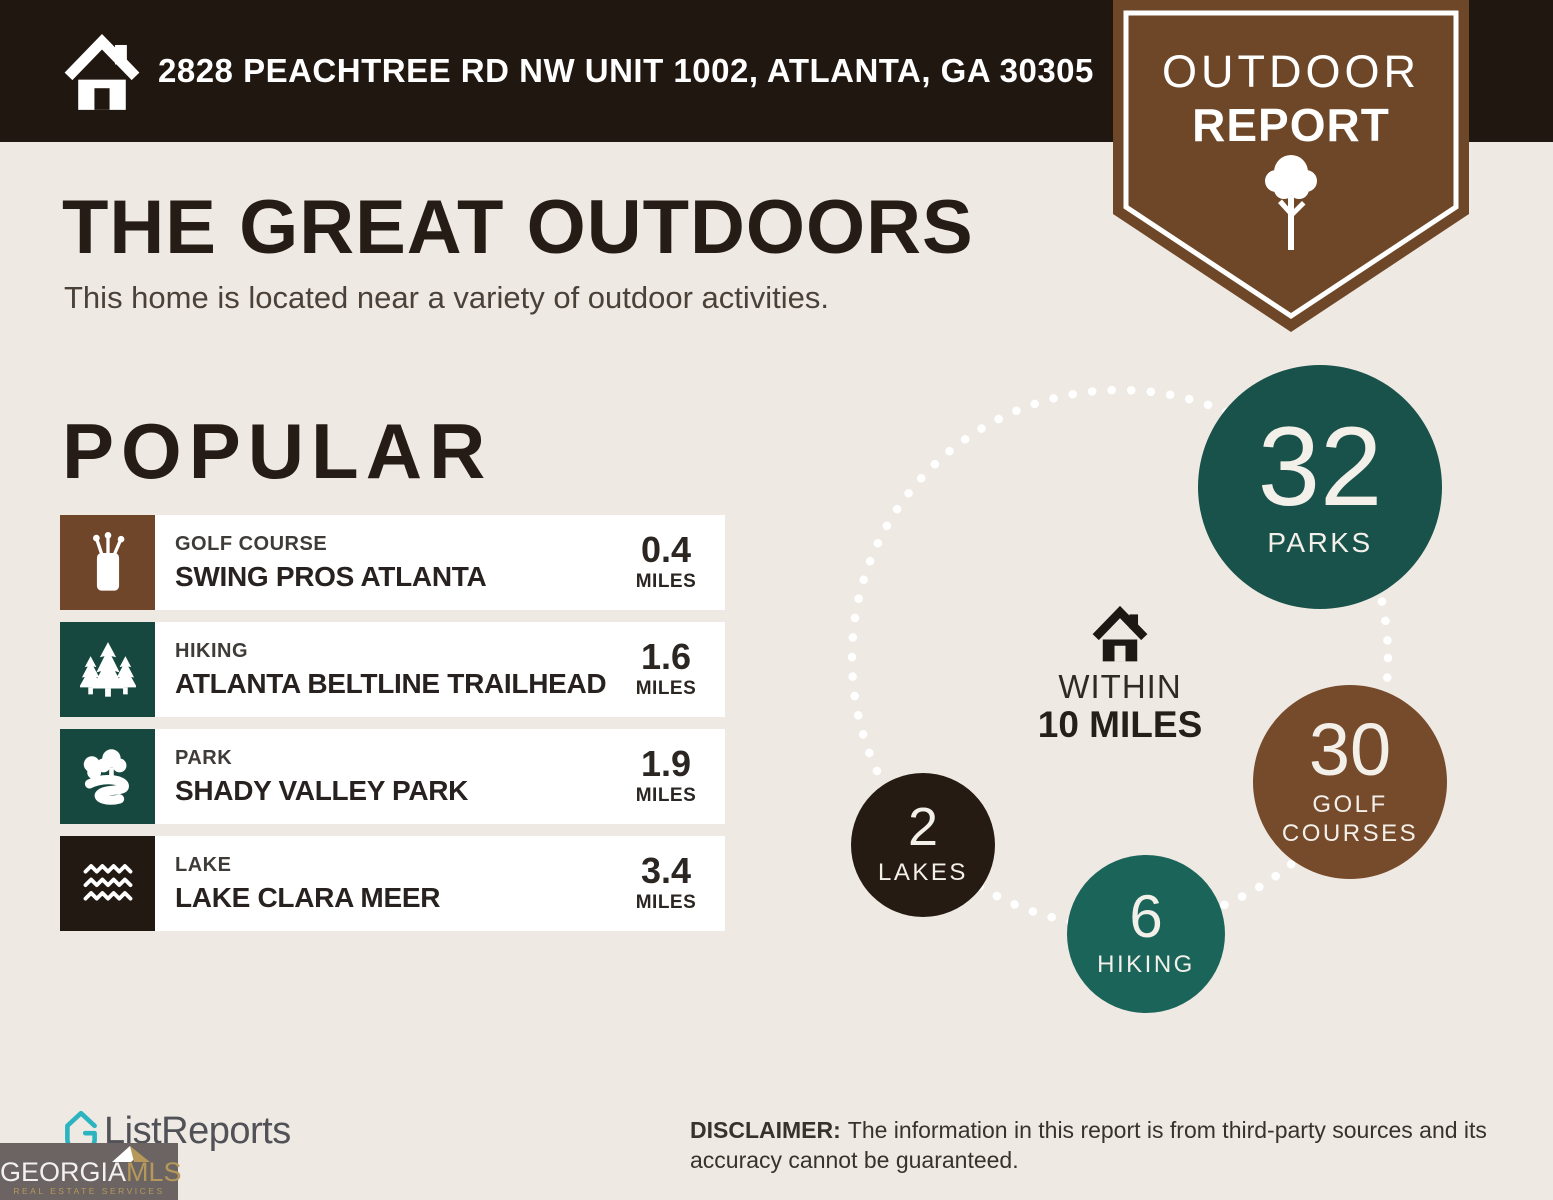 This screenshot has width=1553, height=1200. What do you see at coordinates (89, 1191) in the screenshot?
I see `mls-tagline: REAL ESTATE SERVICES` at bounding box center [89, 1191].